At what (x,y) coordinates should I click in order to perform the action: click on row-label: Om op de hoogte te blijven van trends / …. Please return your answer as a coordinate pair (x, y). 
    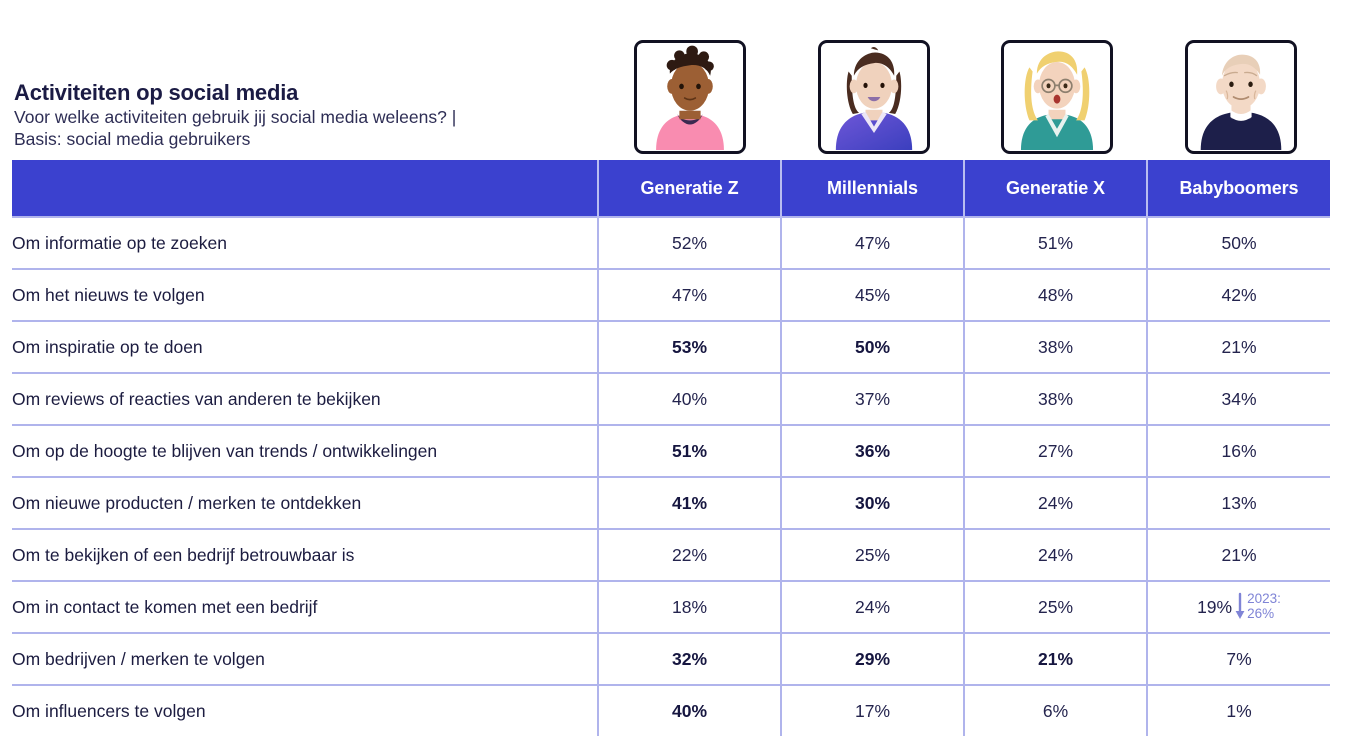
    Looking at the image, I should click on (305, 450).